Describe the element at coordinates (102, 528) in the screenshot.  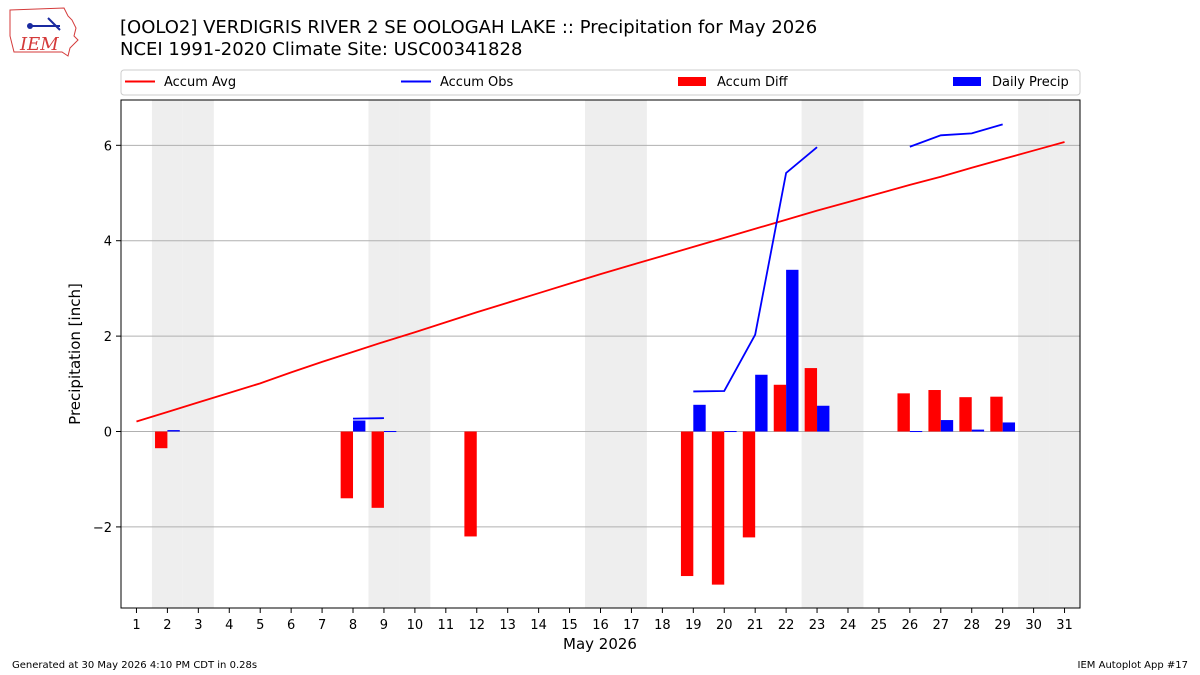
I see `y-tick-label--2: −2` at that location.